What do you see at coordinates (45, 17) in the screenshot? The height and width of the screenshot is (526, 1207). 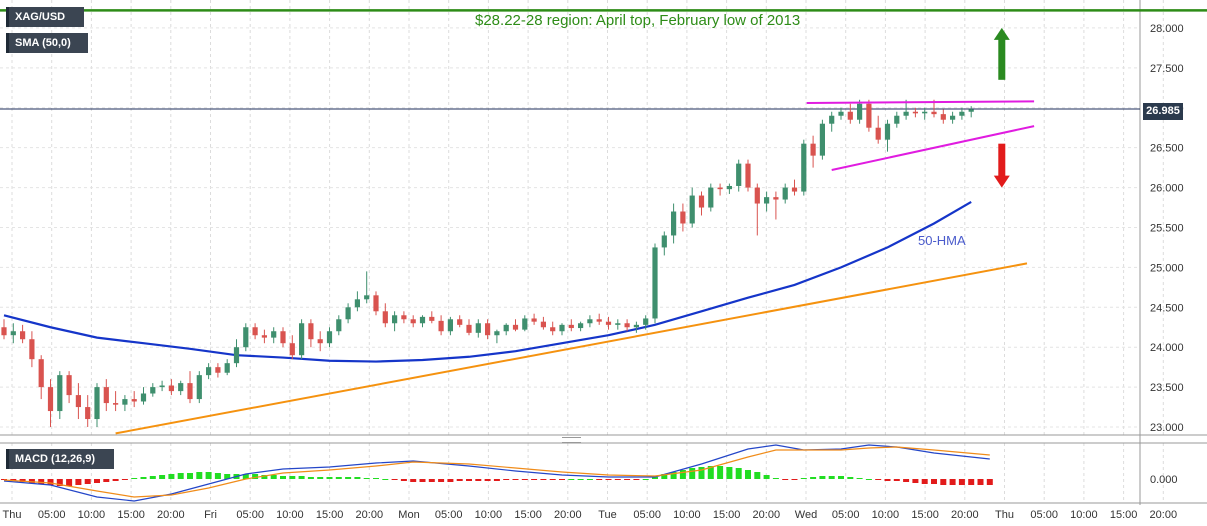 I see `symbol-label: XAG/USD` at bounding box center [45, 17].